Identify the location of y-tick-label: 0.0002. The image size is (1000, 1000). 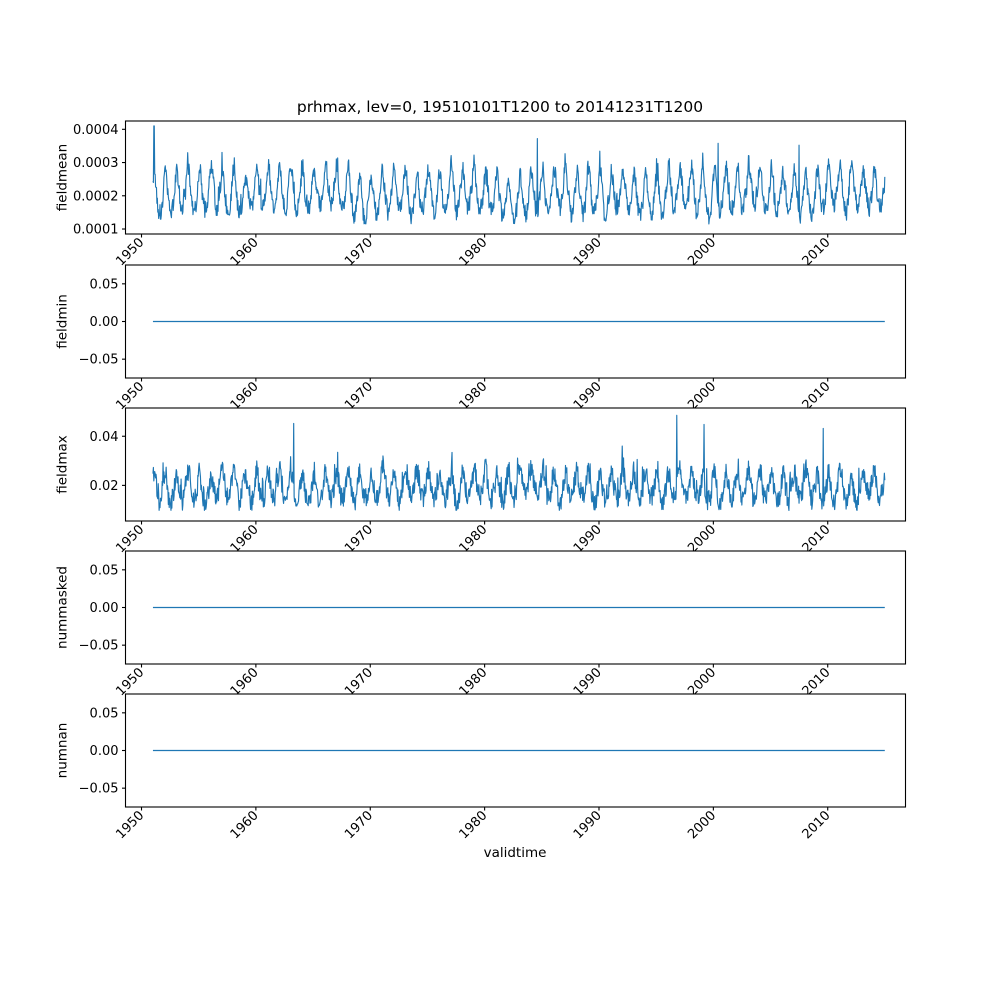
(96, 196).